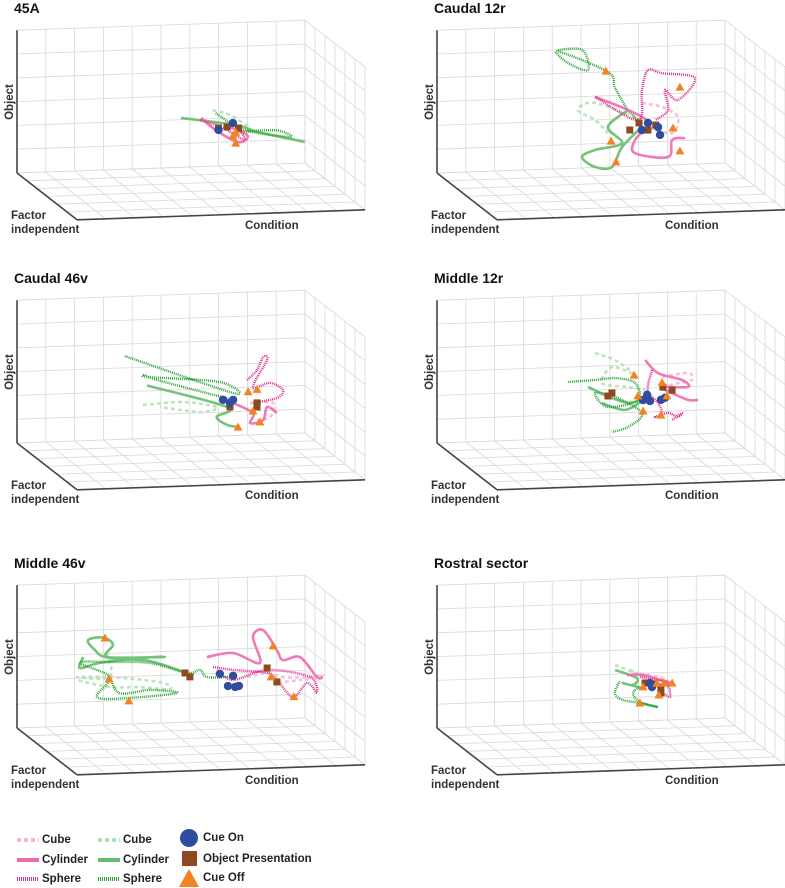 This screenshot has width=785, height=888. Describe the element at coordinates (470, 8) in the screenshot. I see `panel-title: Caudal 12r` at that location.